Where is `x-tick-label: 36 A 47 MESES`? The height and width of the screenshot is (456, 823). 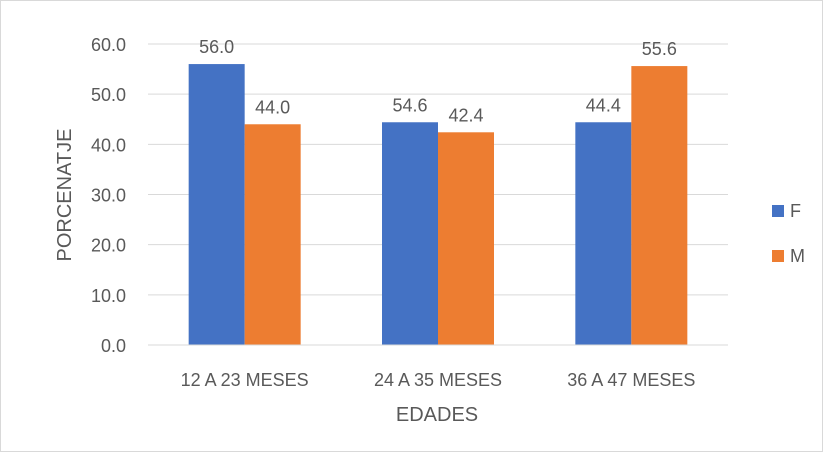
x-tick-label: 36 A 47 MESES is located at coordinates (631, 380).